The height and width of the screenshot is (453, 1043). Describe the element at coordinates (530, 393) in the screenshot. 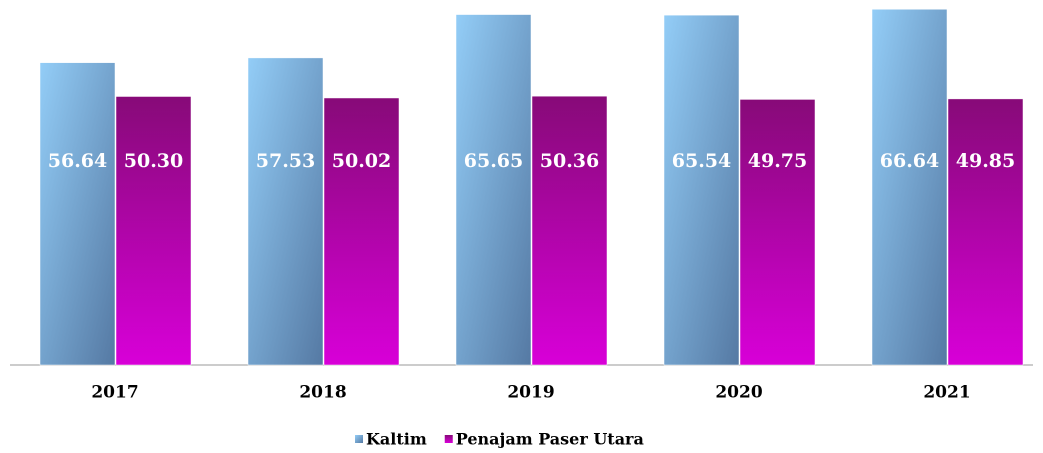

I see `x-tick-label: 2019` at that location.